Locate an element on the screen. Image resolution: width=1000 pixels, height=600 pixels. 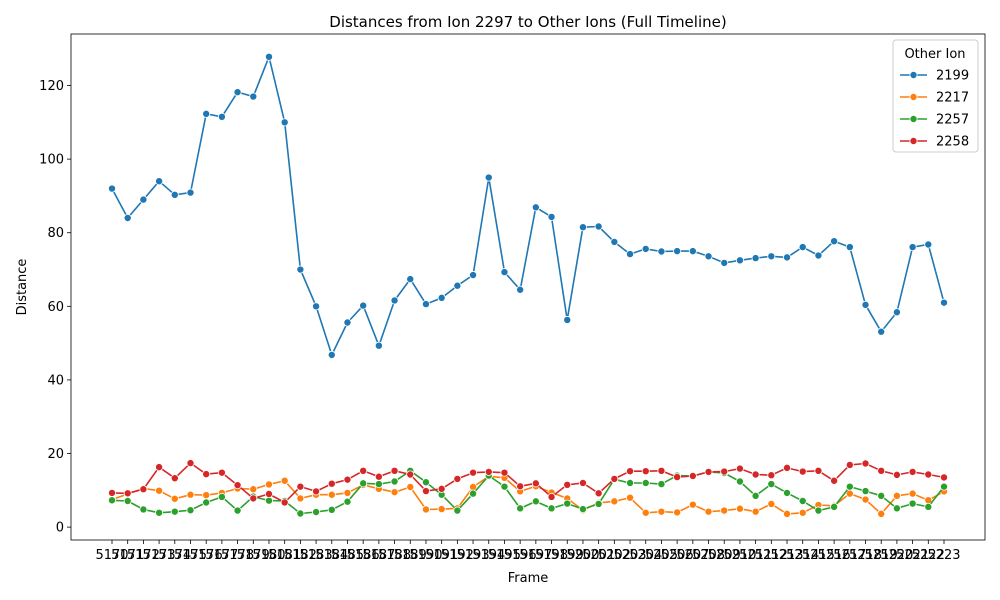
y-tick-label: 60 is located at coordinates (55, 307).